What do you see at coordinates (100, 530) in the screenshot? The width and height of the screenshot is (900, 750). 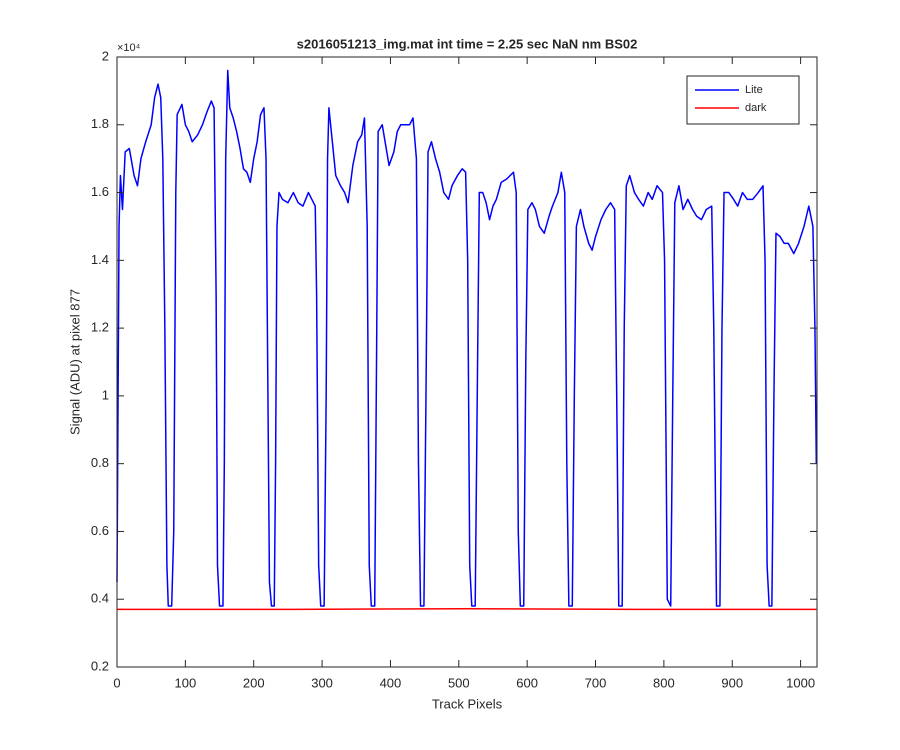 I see `y-tick-label: 0.6` at bounding box center [100, 530].